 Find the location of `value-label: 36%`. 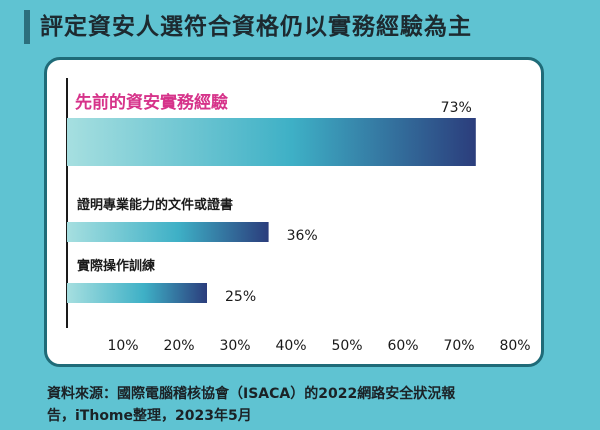

value-label: 36% is located at coordinates (302, 236).